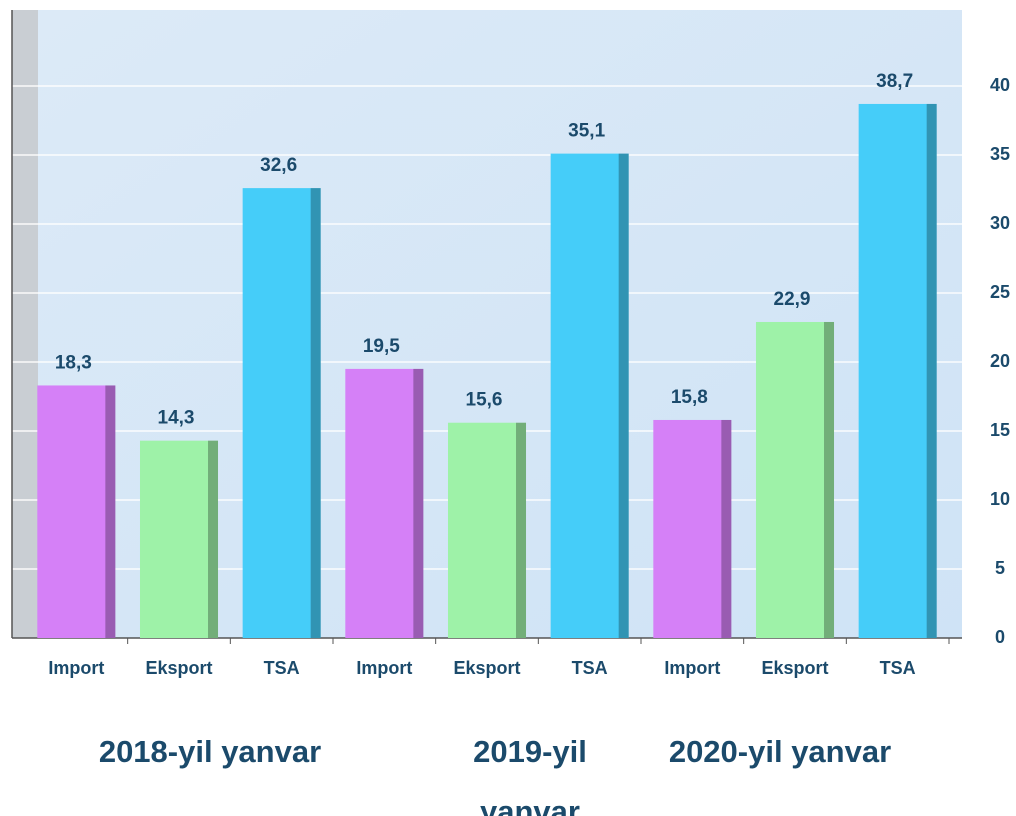  I want to click on y-tick-label: 20, so click(1000, 361).